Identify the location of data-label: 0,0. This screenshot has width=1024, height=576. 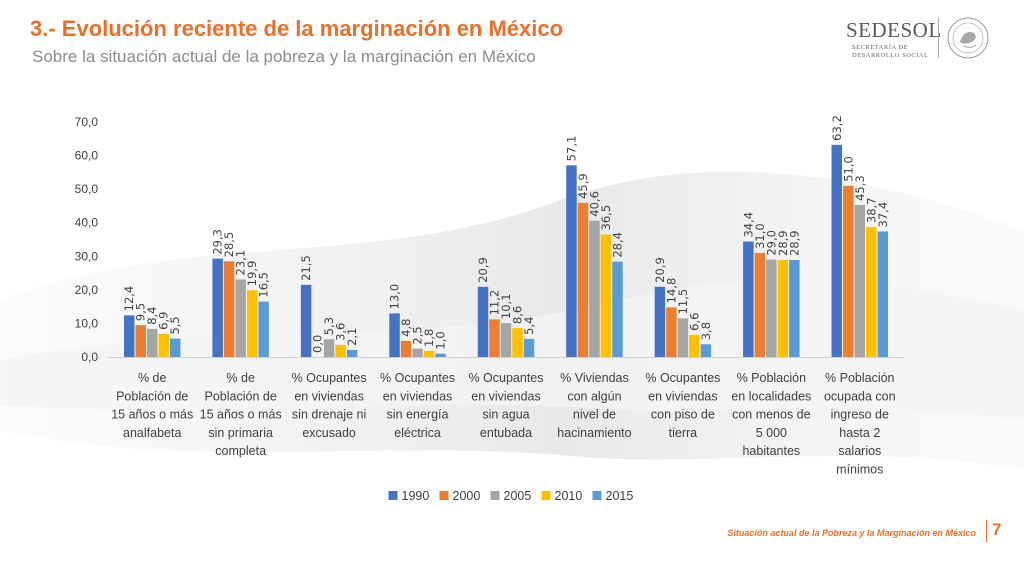
(318, 344).